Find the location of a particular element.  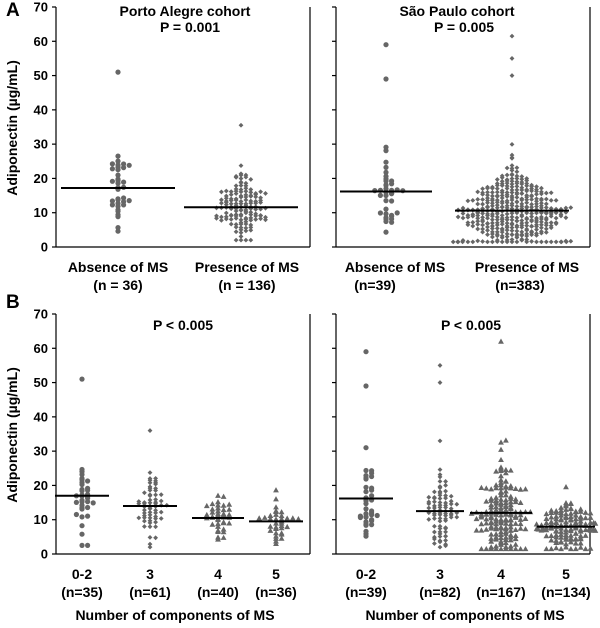

panel-letter-b: B is located at coordinates (13, 302).